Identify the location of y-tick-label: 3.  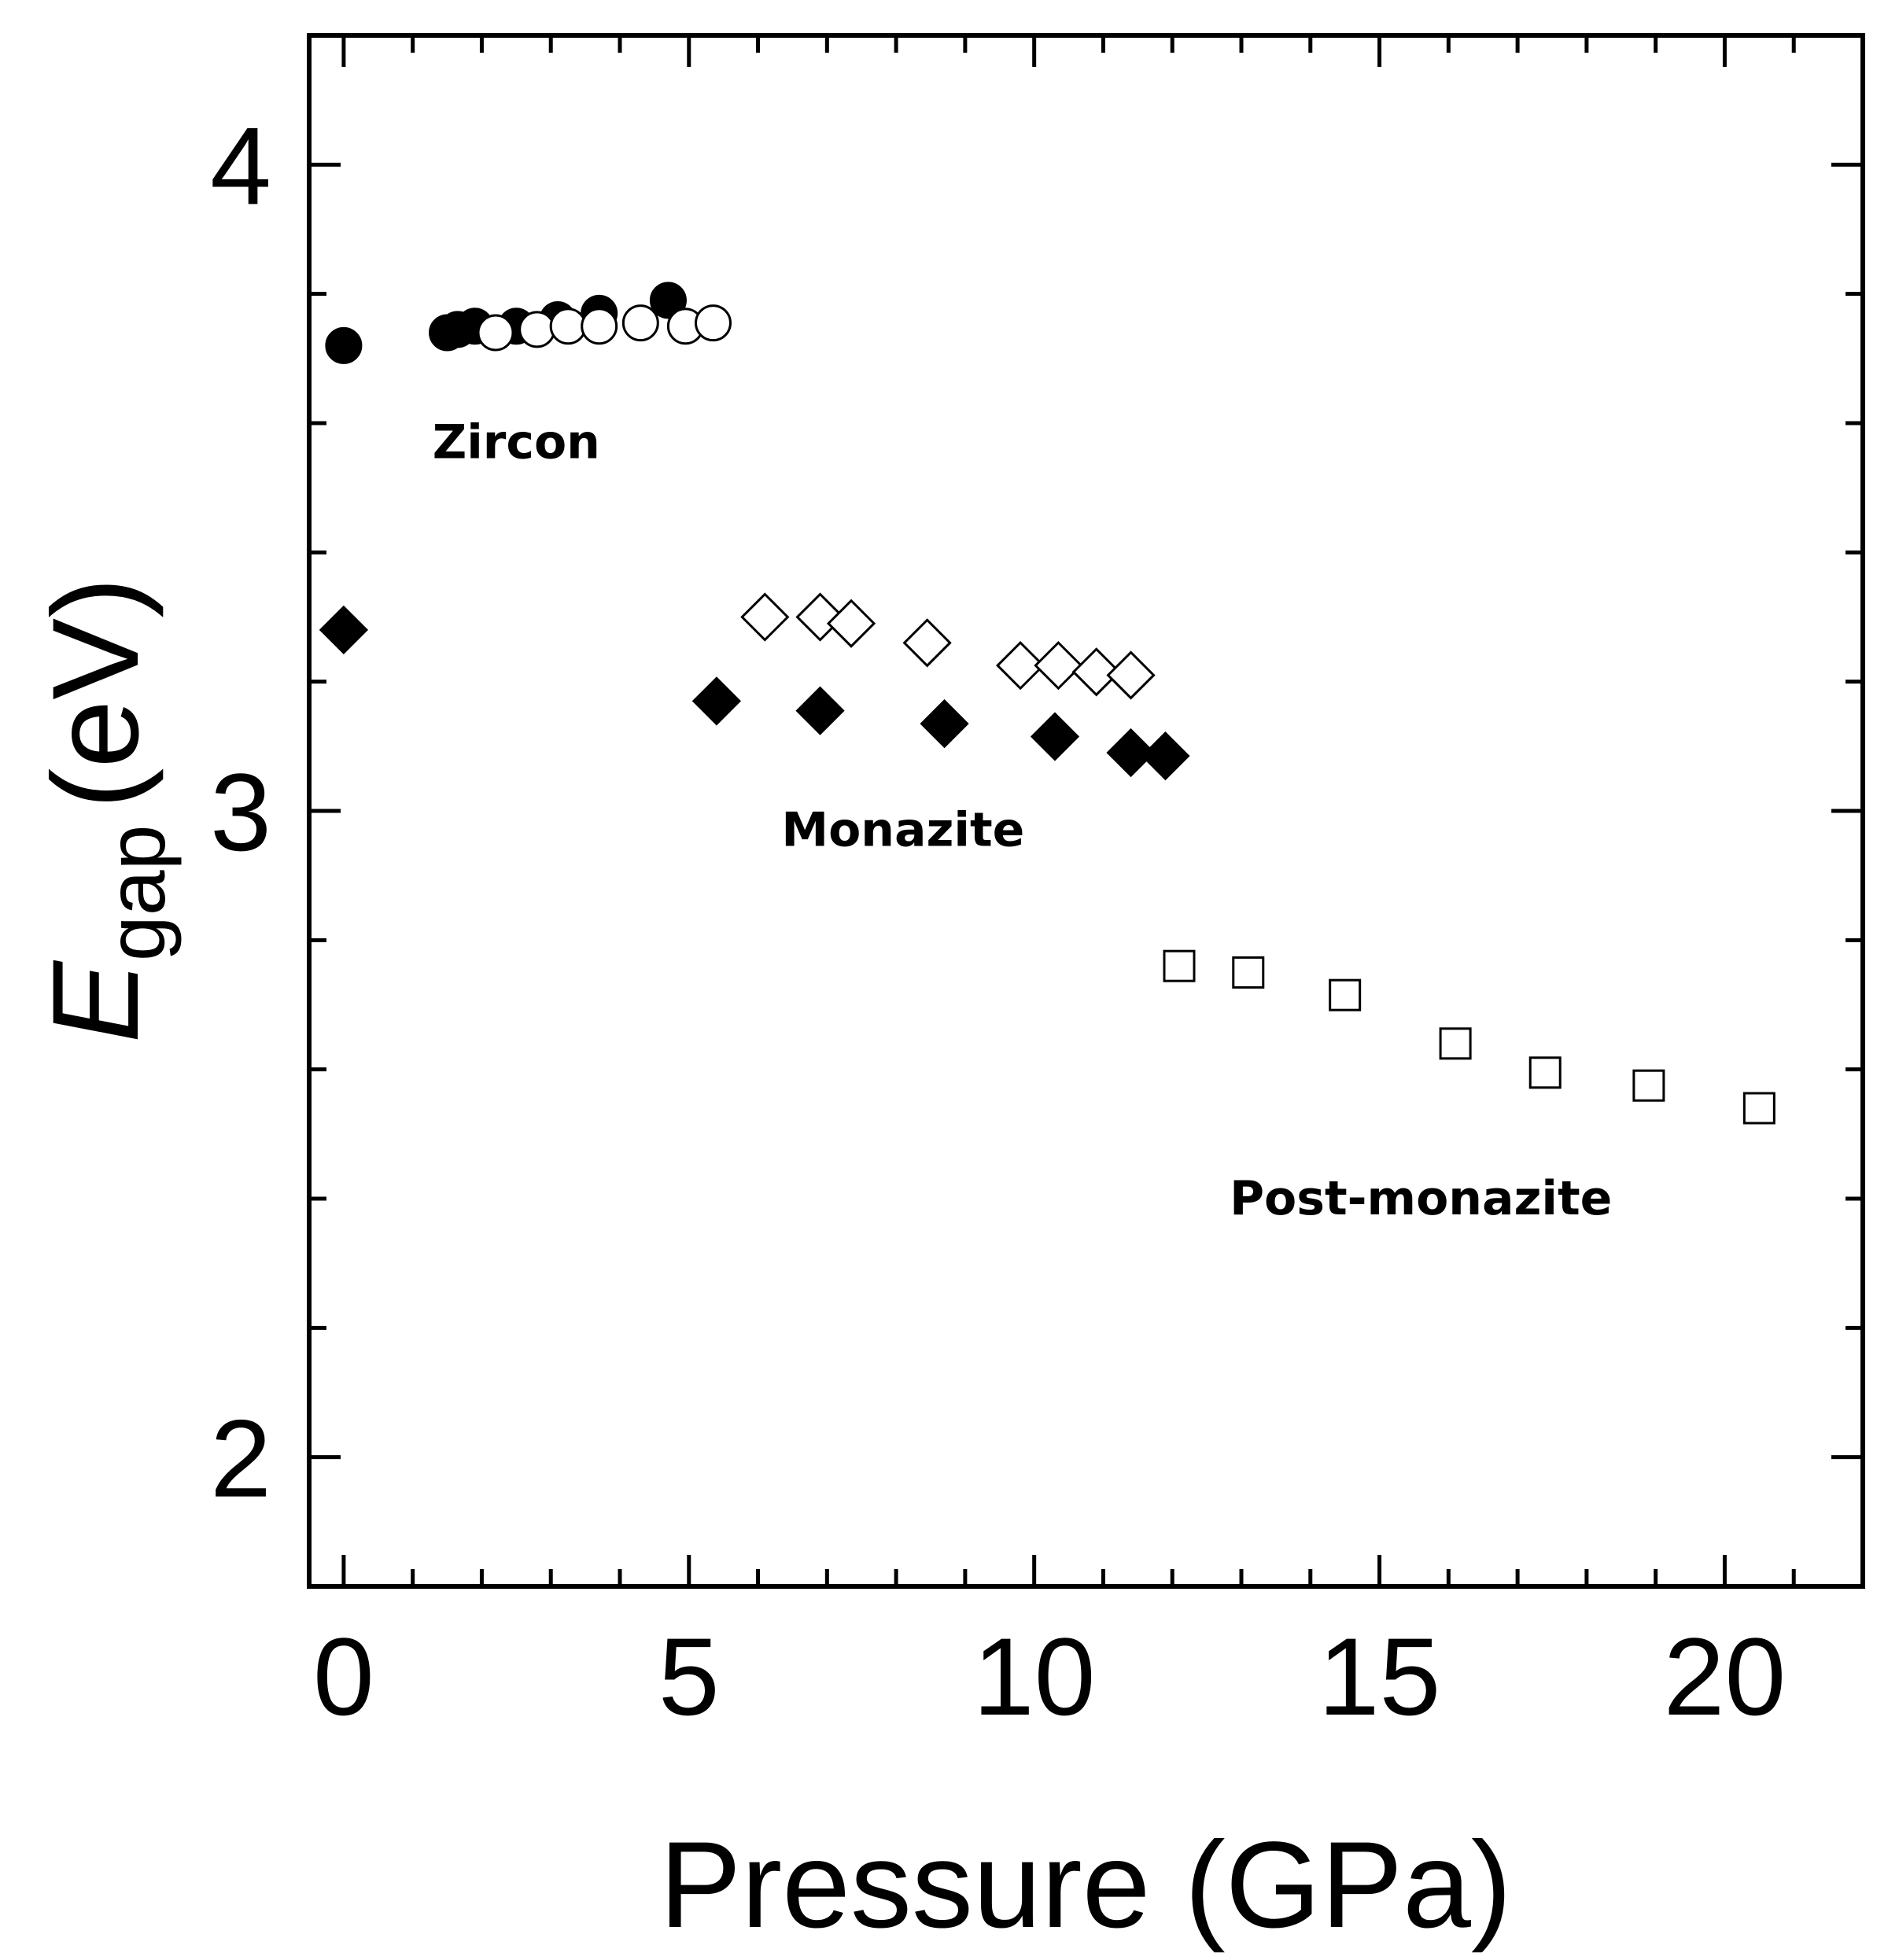
(240, 812).